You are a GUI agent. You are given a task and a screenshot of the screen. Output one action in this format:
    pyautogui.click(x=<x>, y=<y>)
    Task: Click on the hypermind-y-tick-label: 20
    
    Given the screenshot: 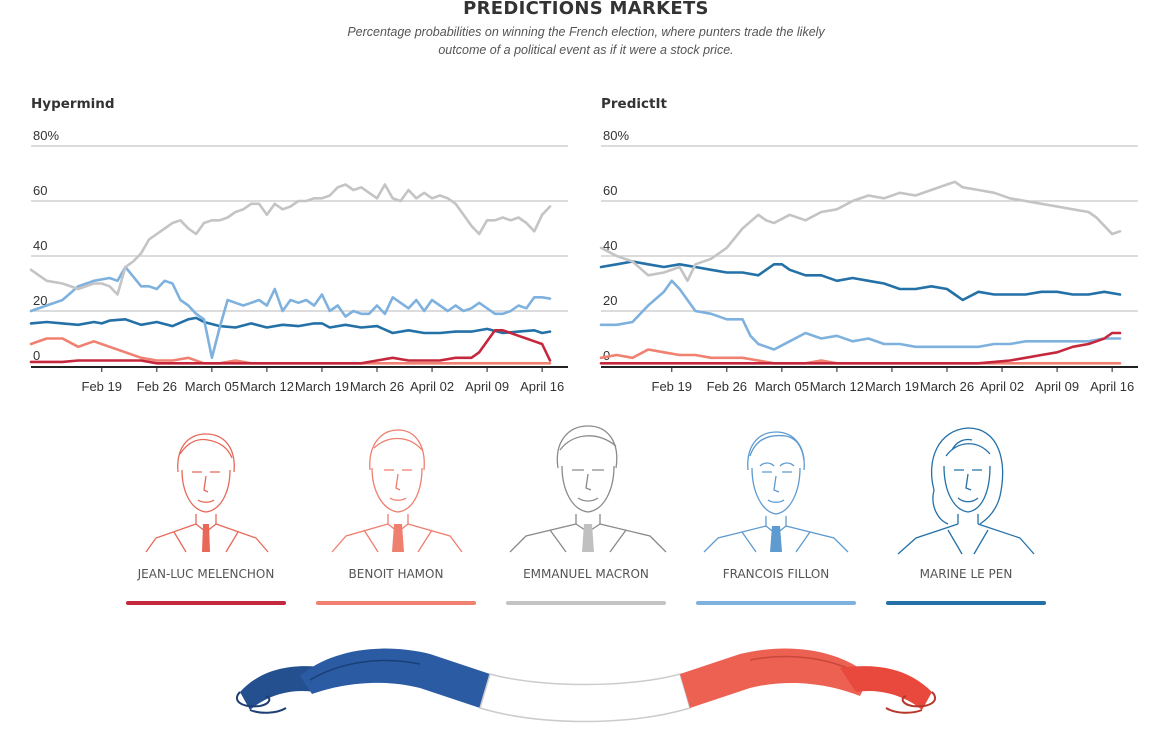 What is the action you would take?
    pyautogui.click(x=40, y=300)
    